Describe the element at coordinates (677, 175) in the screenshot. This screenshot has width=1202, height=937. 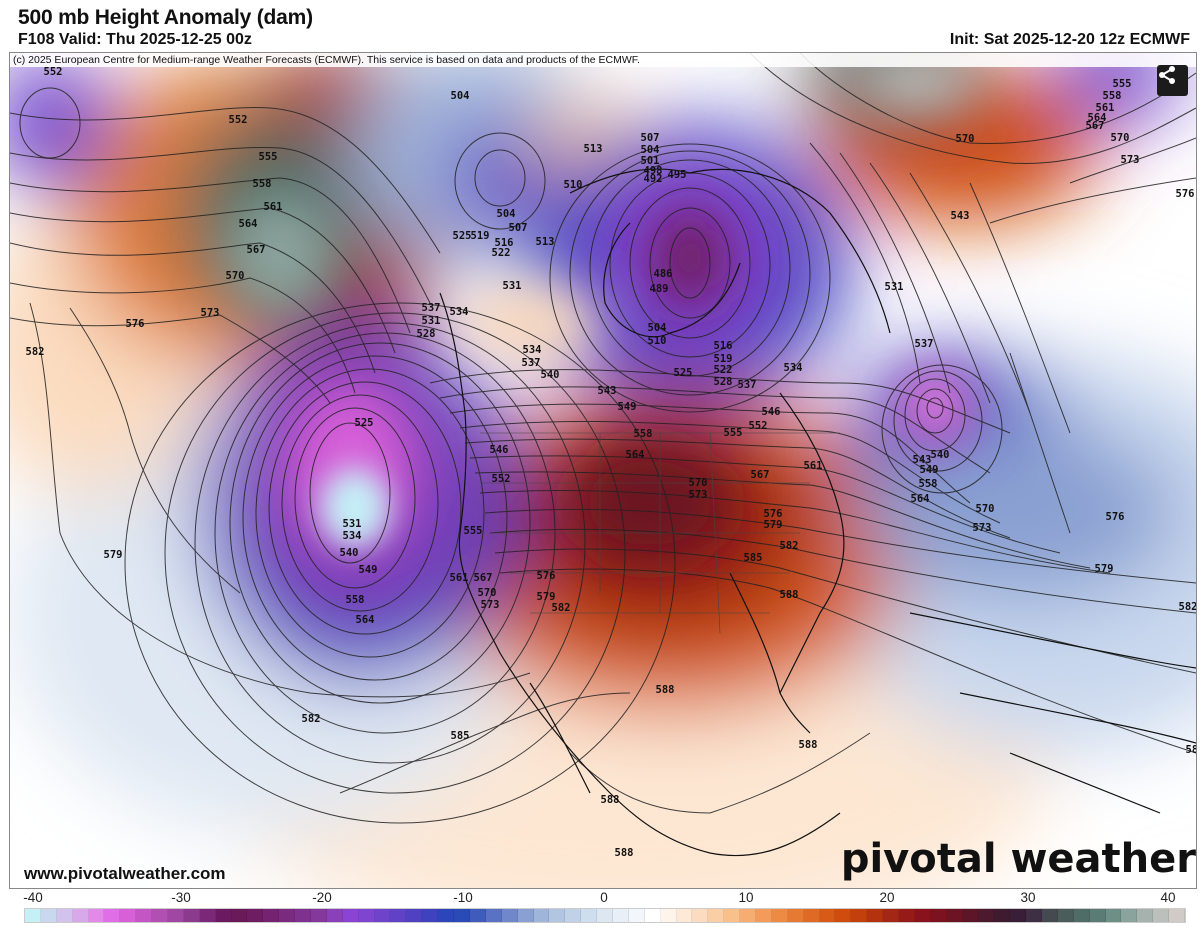
I see `contour-label: 495` at that location.